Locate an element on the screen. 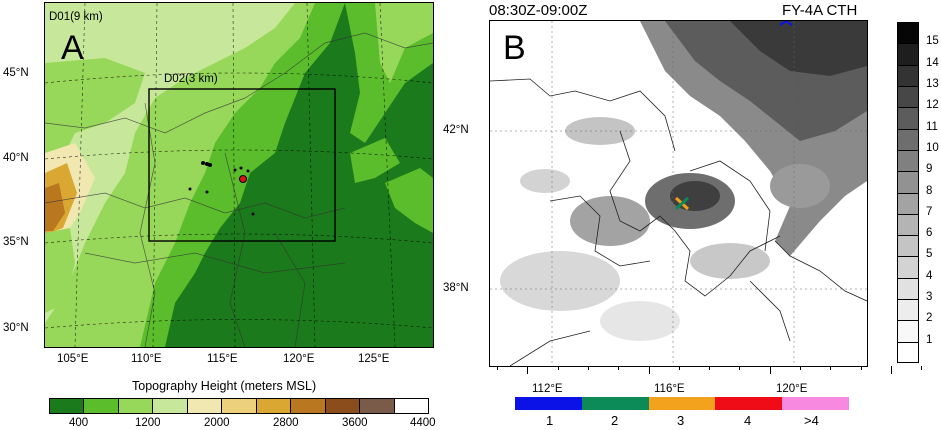 This screenshot has width=941, height=430. topography-tick: 400 is located at coordinates (79, 423).